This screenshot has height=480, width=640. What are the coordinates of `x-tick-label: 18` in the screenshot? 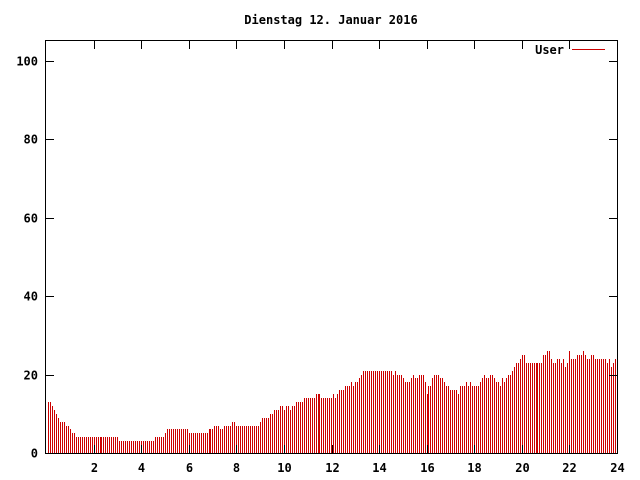 It's located at (474, 468).